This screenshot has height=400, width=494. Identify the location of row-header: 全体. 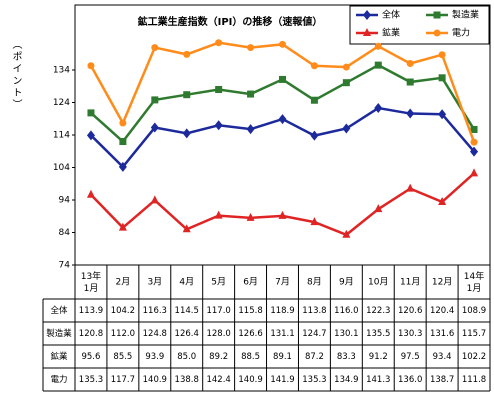
(59, 310).